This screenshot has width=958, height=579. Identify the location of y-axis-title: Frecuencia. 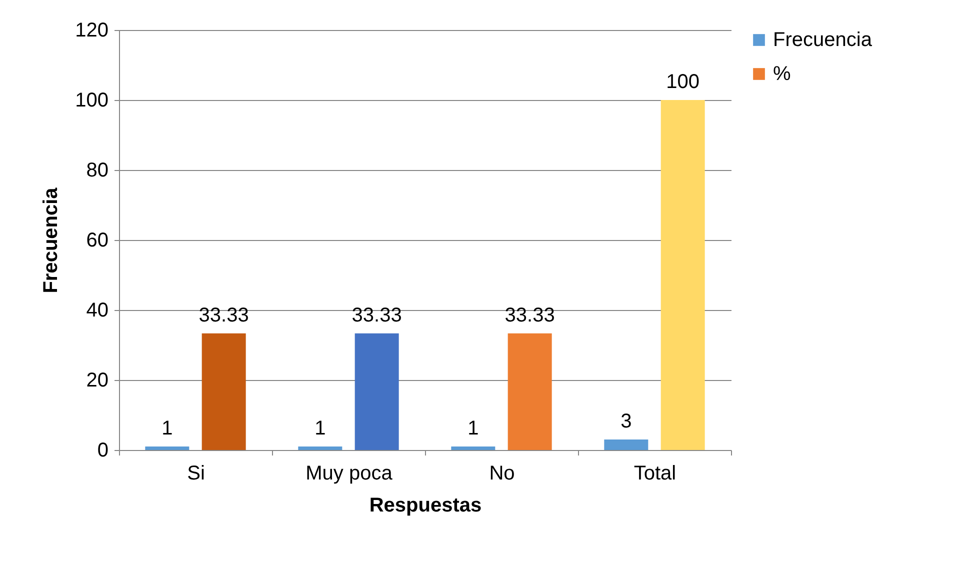
(51, 240).